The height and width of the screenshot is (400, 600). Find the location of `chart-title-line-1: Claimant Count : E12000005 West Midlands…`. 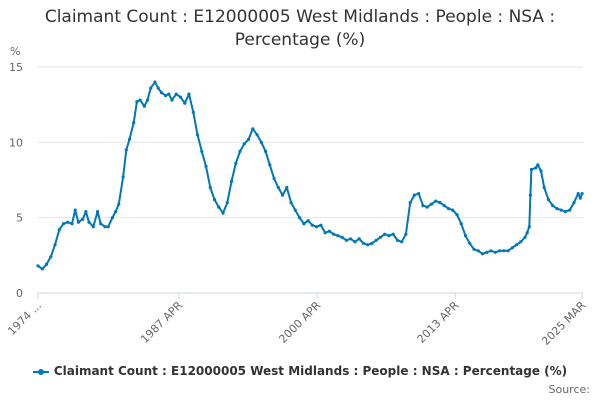

chart-title-line-1: Claimant Count : E12000005 West Midlands… is located at coordinates (300, 17).